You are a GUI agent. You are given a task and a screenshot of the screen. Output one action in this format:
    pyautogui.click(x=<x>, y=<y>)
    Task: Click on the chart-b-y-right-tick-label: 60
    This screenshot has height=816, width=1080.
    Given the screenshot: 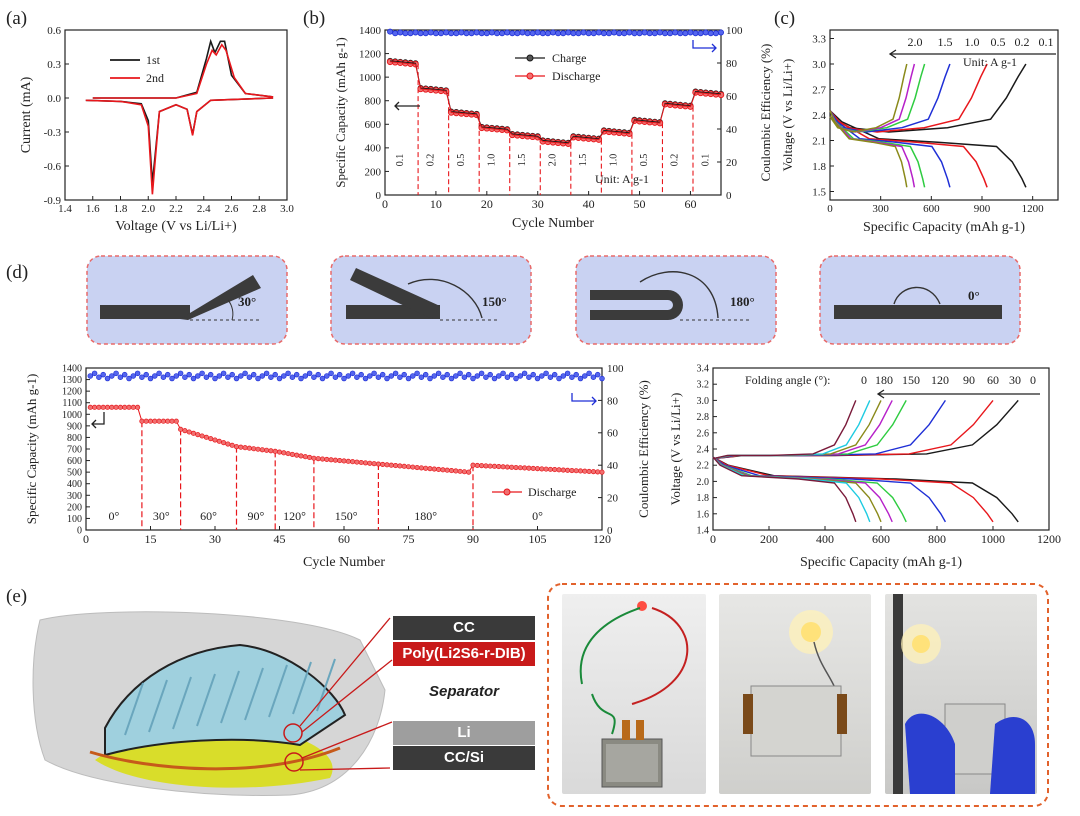 What is the action you would take?
    pyautogui.click(x=732, y=97)
    